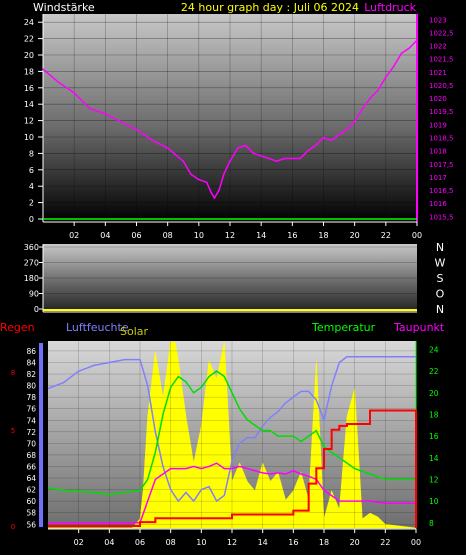 Image resolution: width=466 pixels, height=555 pixels. What do you see at coordinates (41, 435) in the screenshot?
I see `humidity-axis-bar` at bounding box center [41, 435].